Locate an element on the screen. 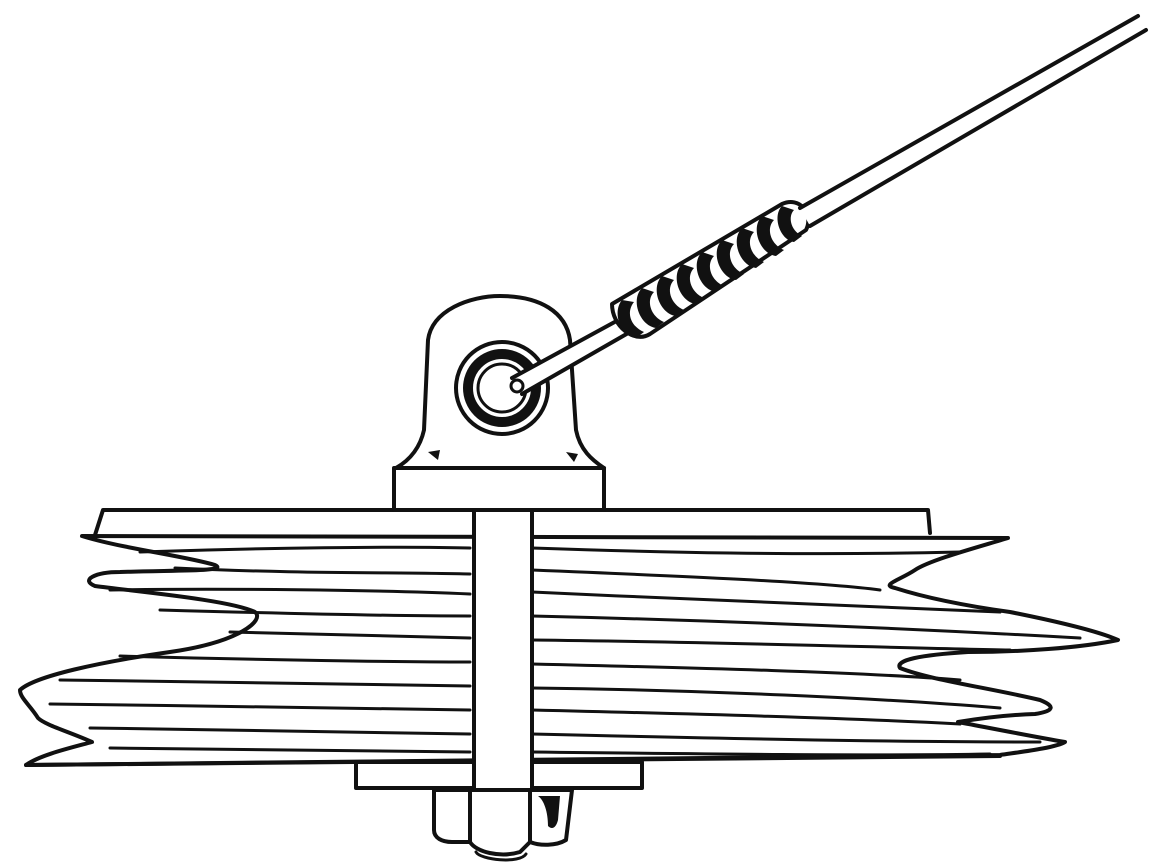 The height and width of the screenshot is (867, 1174). bottom-washer-plate is located at coordinates (499, 775).